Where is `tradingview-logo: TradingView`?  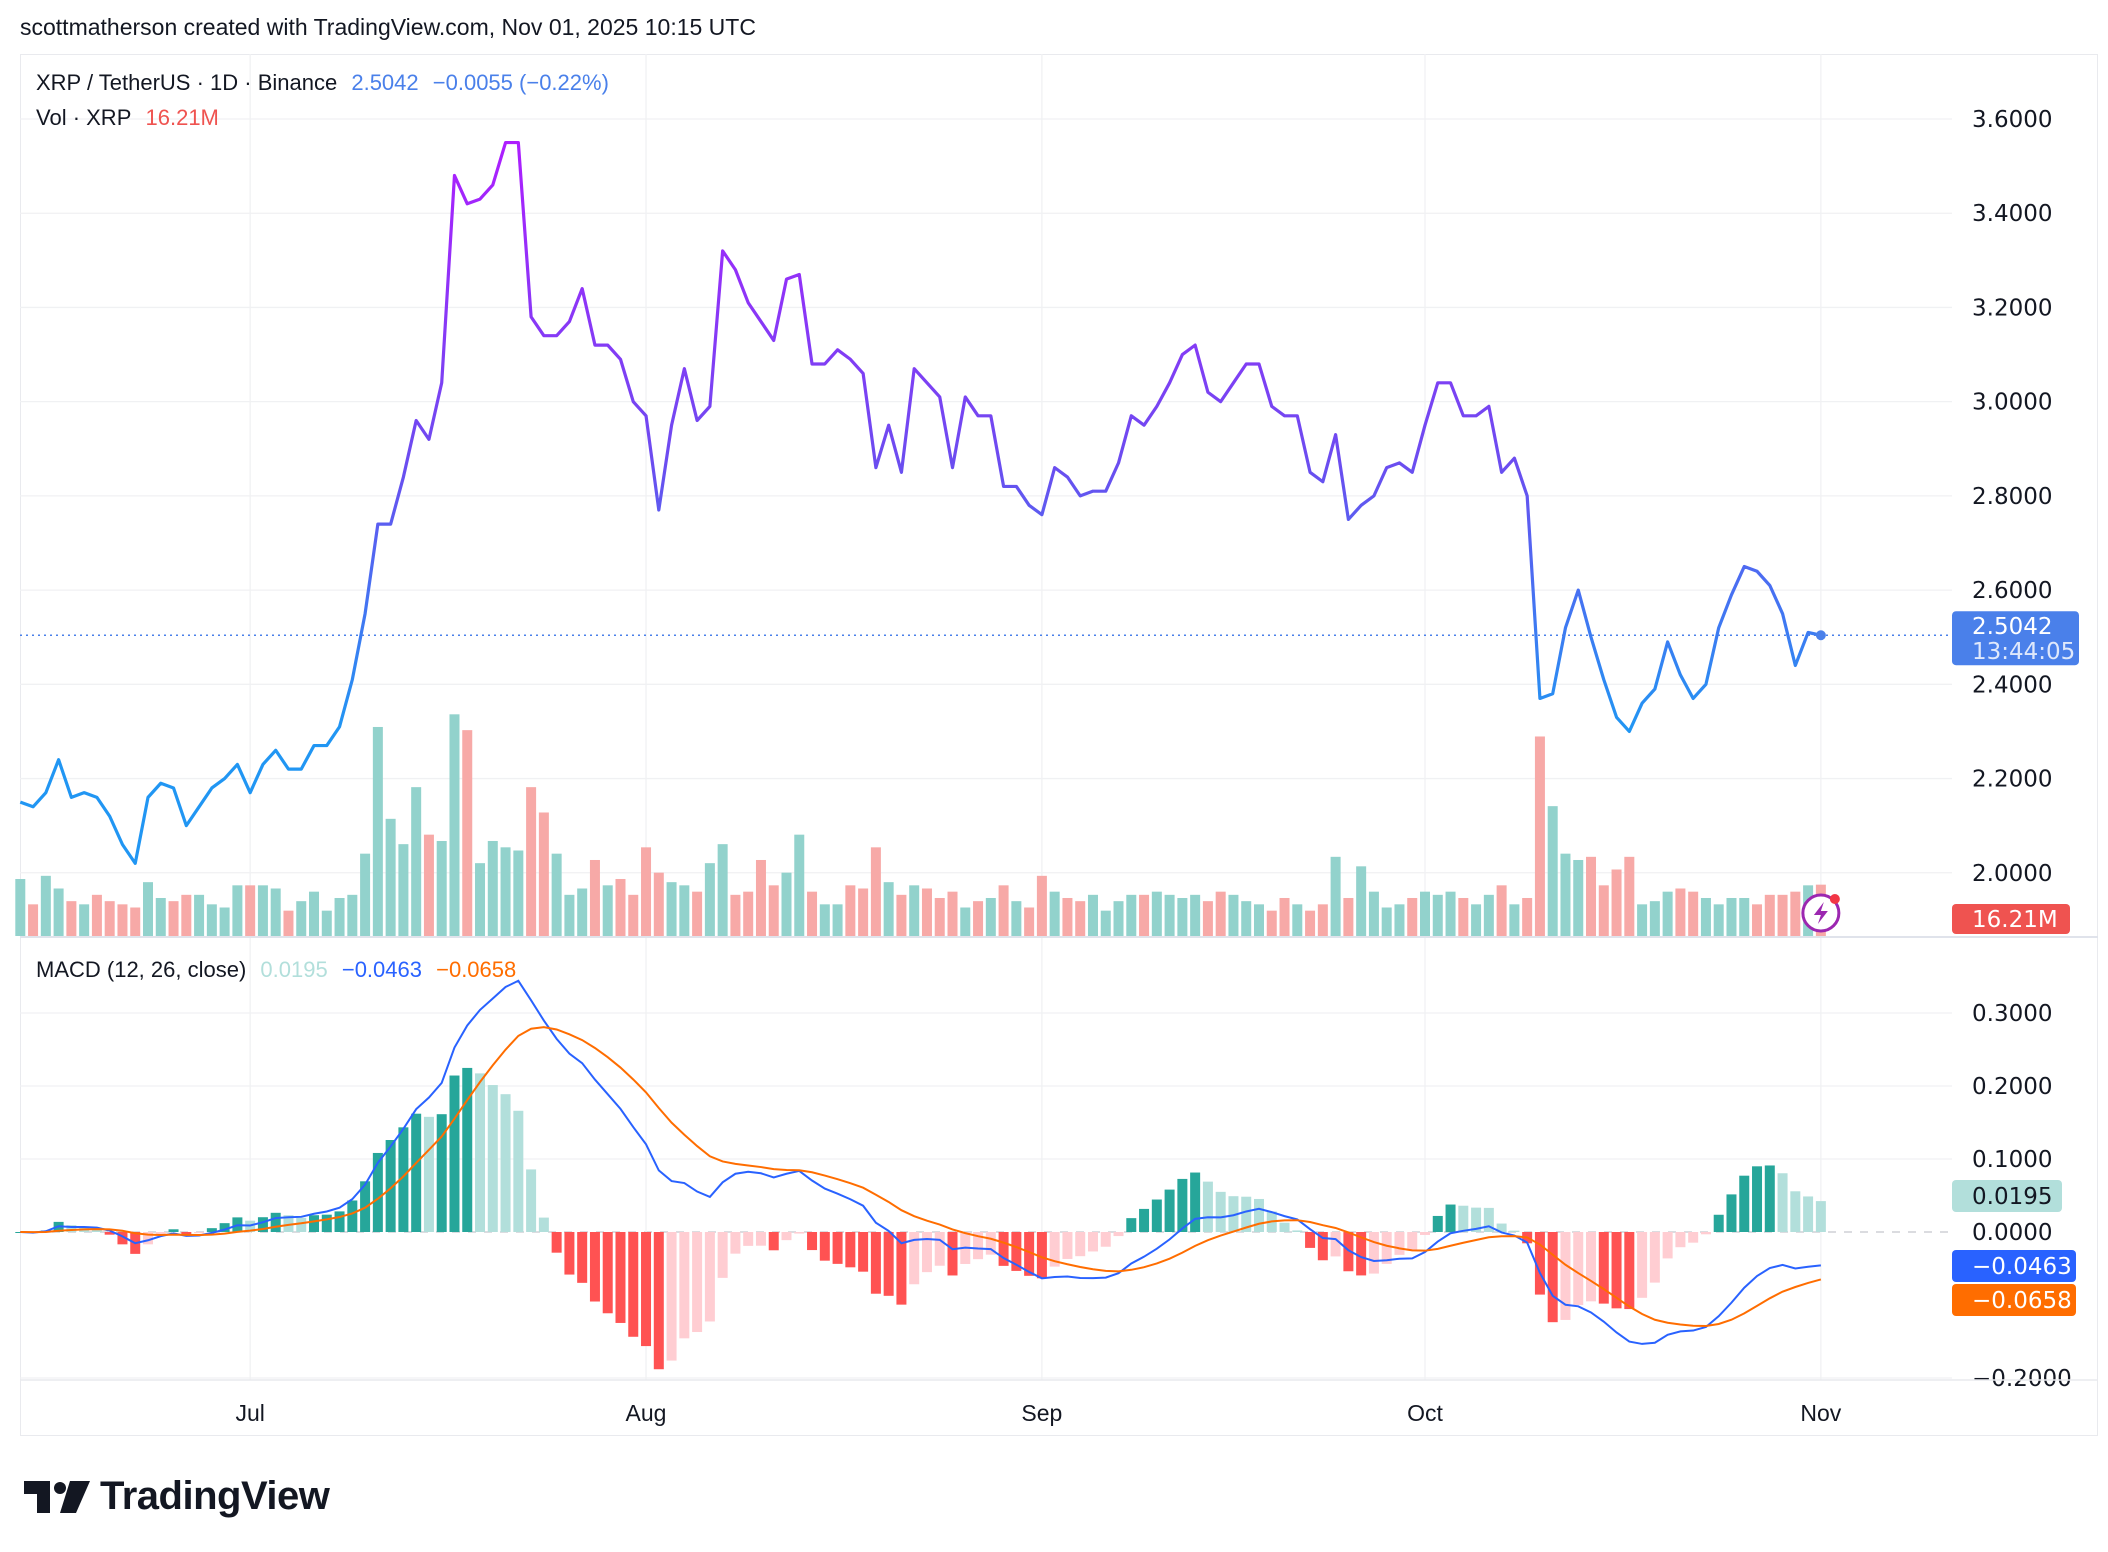
tradingview-logo: TradingView is located at coordinates (177, 1496).